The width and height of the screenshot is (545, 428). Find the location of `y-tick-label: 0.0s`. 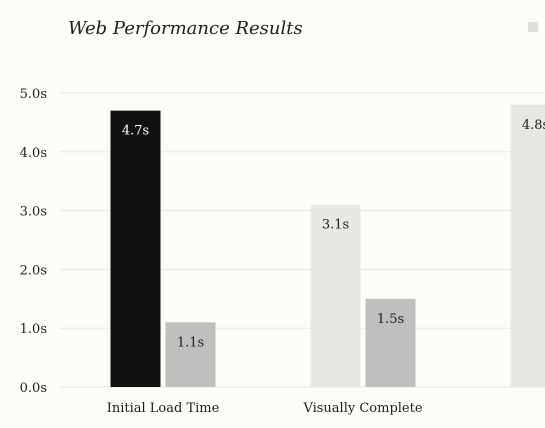

y-tick-label: 0.0s is located at coordinates (33, 388).